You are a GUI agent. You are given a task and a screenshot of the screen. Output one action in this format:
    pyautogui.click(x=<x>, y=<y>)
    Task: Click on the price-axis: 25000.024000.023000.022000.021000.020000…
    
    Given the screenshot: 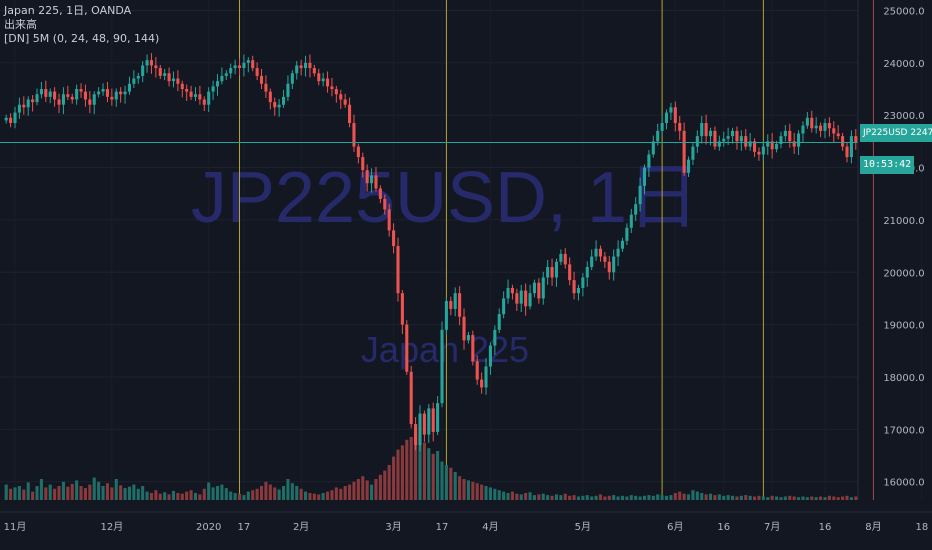 What is the action you would take?
    pyautogui.click(x=891, y=250)
    